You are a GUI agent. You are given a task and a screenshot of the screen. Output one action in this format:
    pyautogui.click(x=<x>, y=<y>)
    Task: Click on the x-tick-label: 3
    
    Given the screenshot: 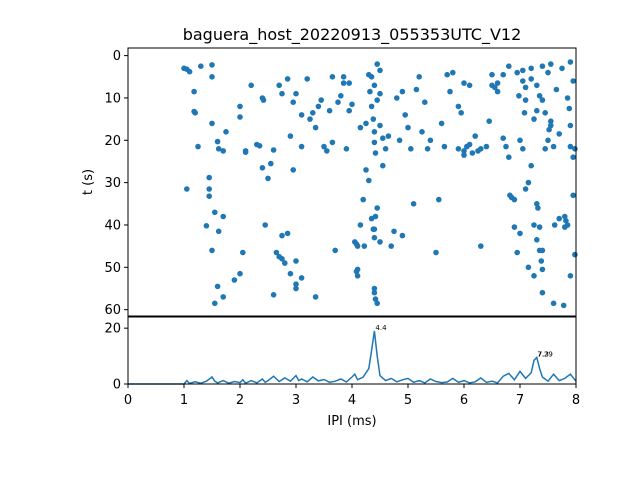 What is the action you would take?
    pyautogui.click(x=296, y=400)
    